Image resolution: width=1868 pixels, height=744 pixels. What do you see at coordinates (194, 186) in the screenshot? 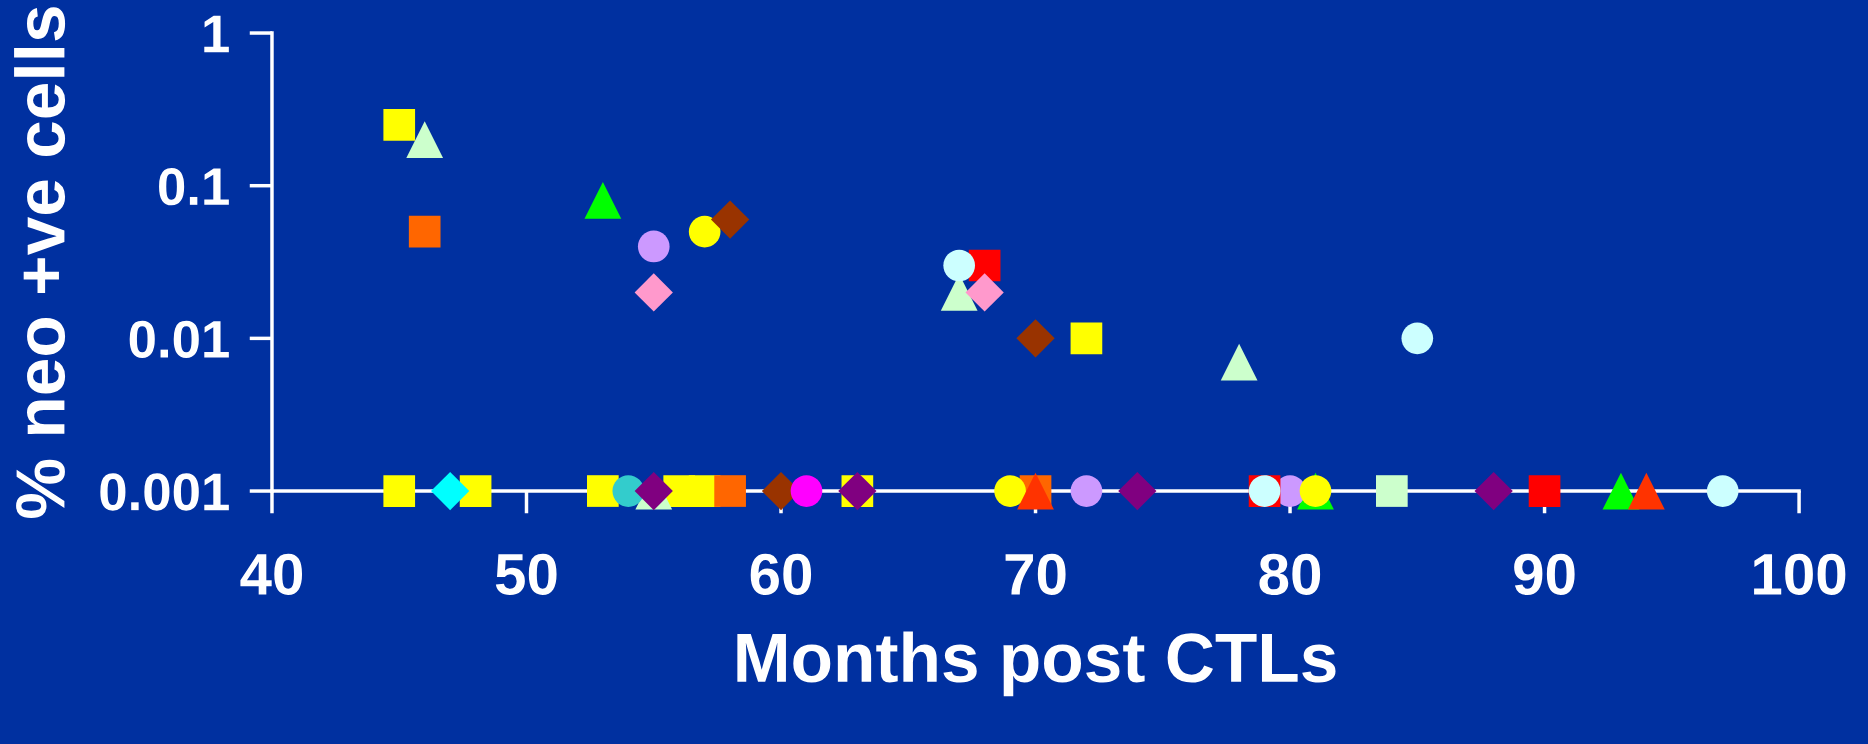
I see `y-tick-label: 0.1` at bounding box center [194, 186].